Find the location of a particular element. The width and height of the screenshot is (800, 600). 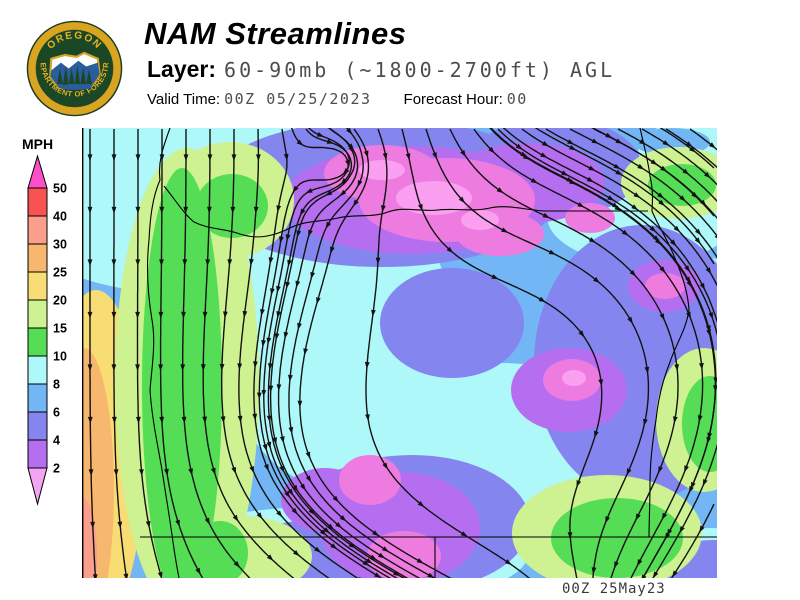

legend-title: MPH is located at coordinates (38, 144).